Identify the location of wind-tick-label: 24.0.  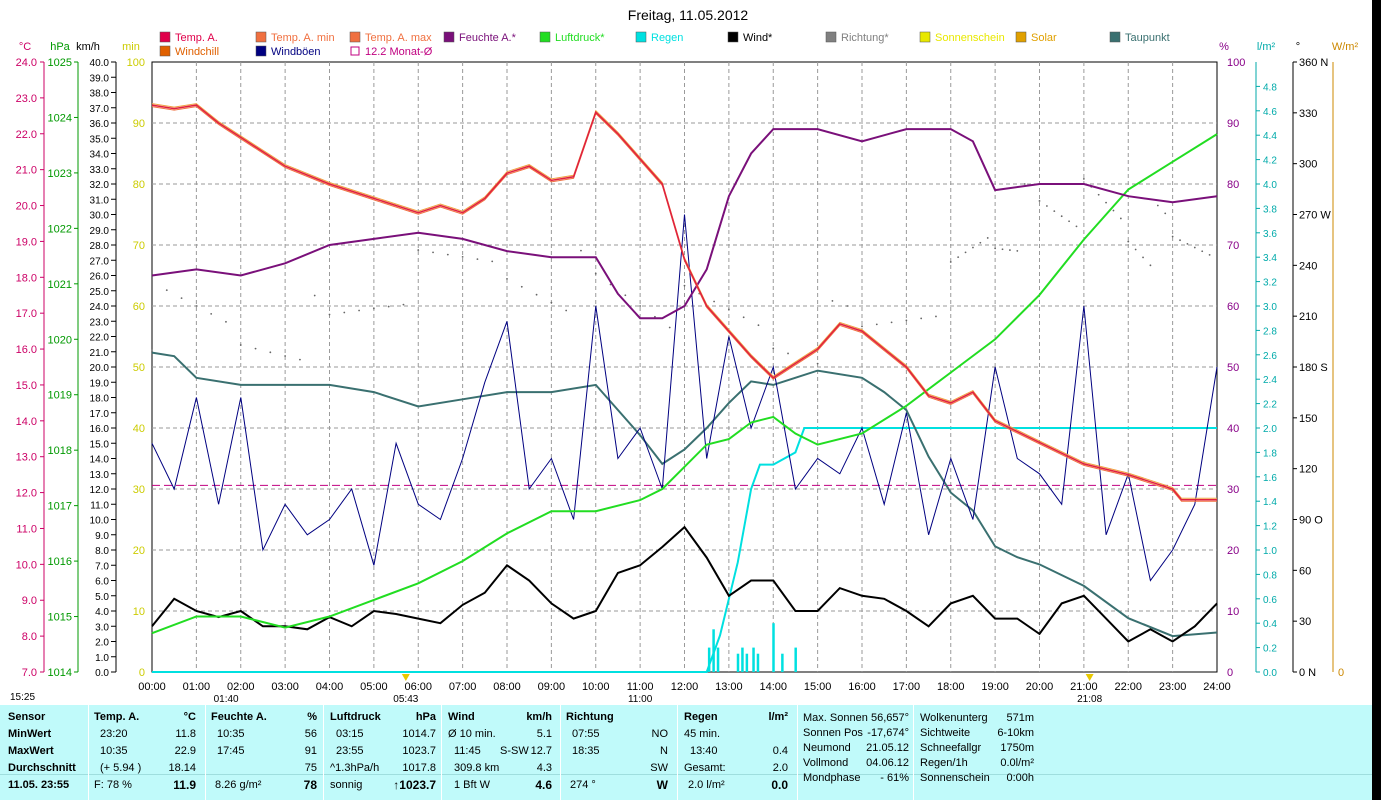
(100, 307).